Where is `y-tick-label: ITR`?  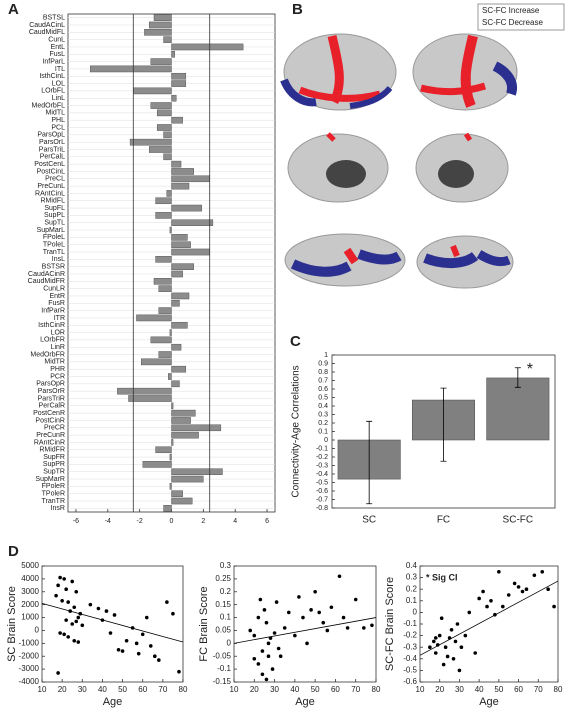 y-tick-label: ITR is located at coordinates (59, 318).